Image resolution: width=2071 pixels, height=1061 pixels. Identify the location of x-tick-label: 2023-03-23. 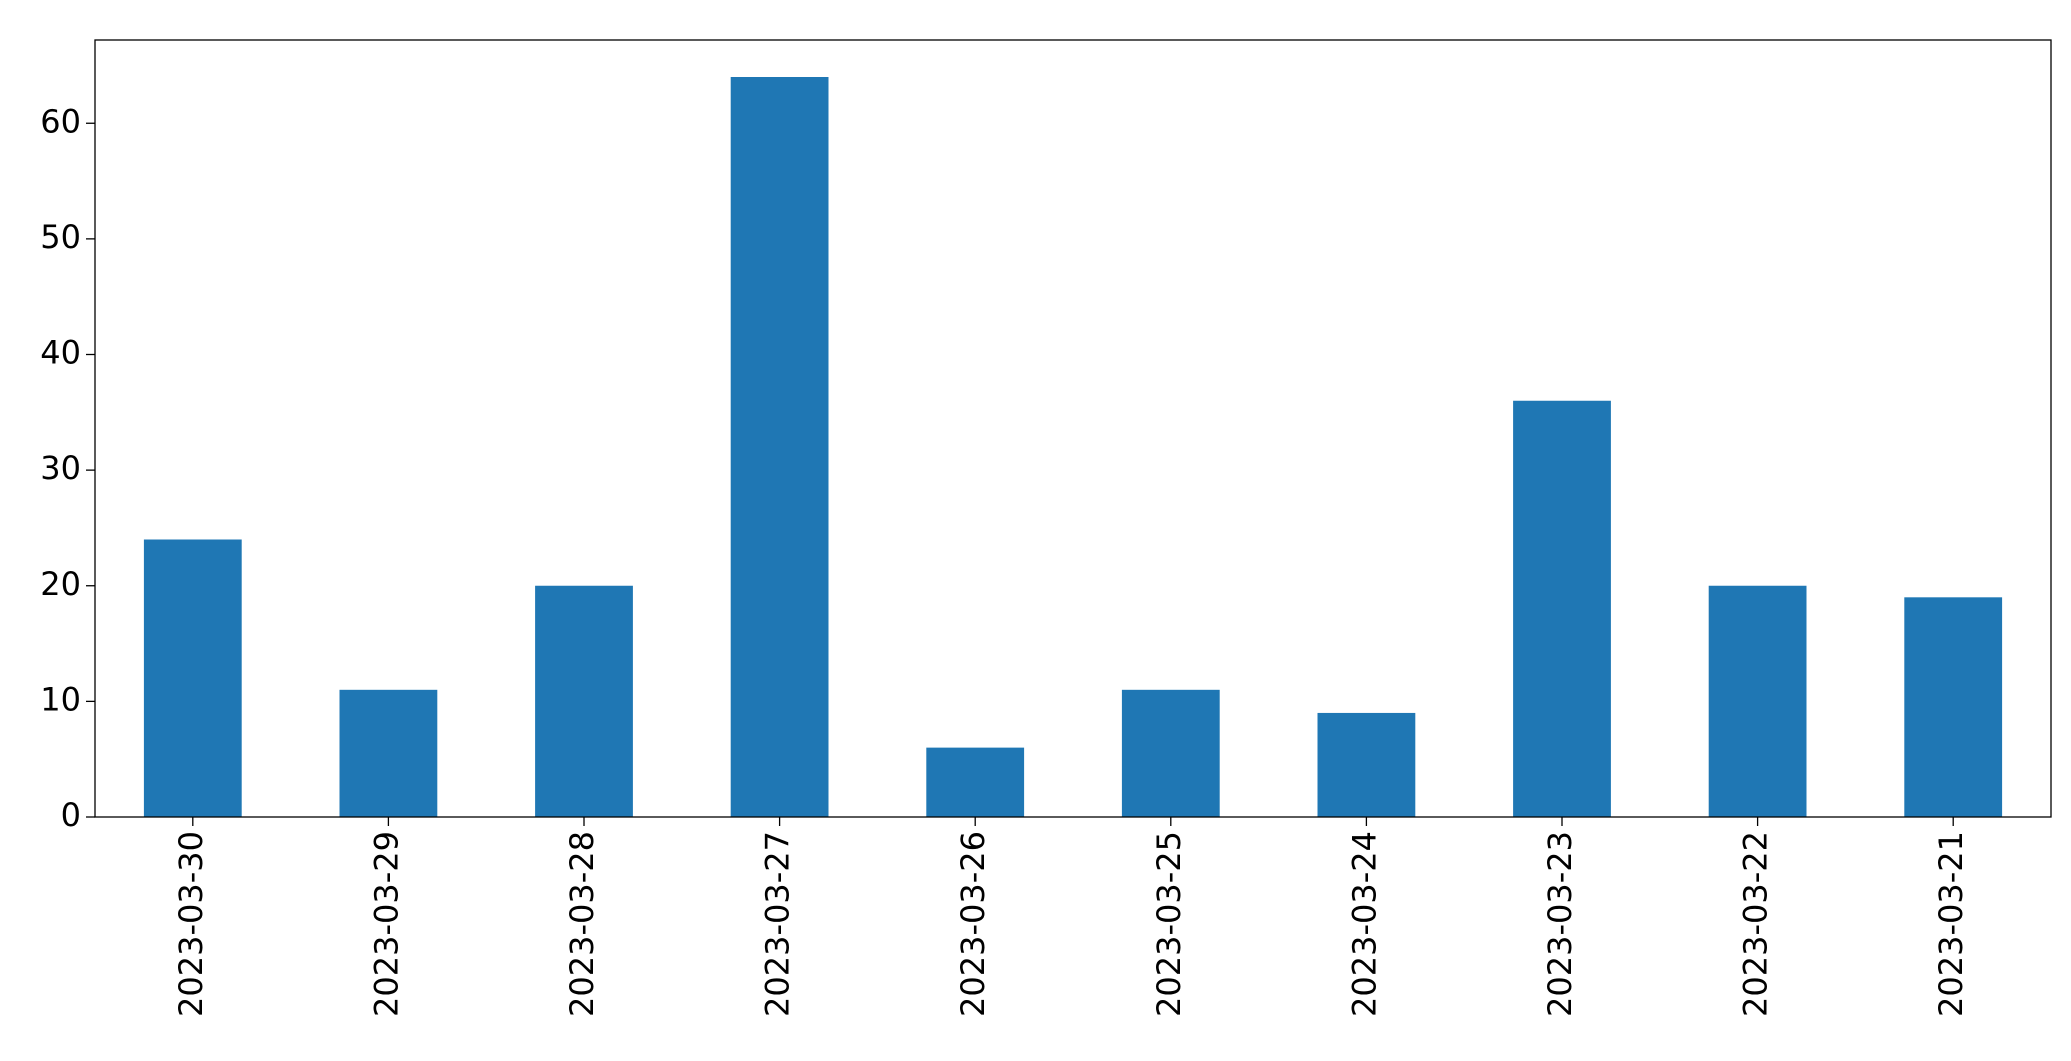
(1560, 924).